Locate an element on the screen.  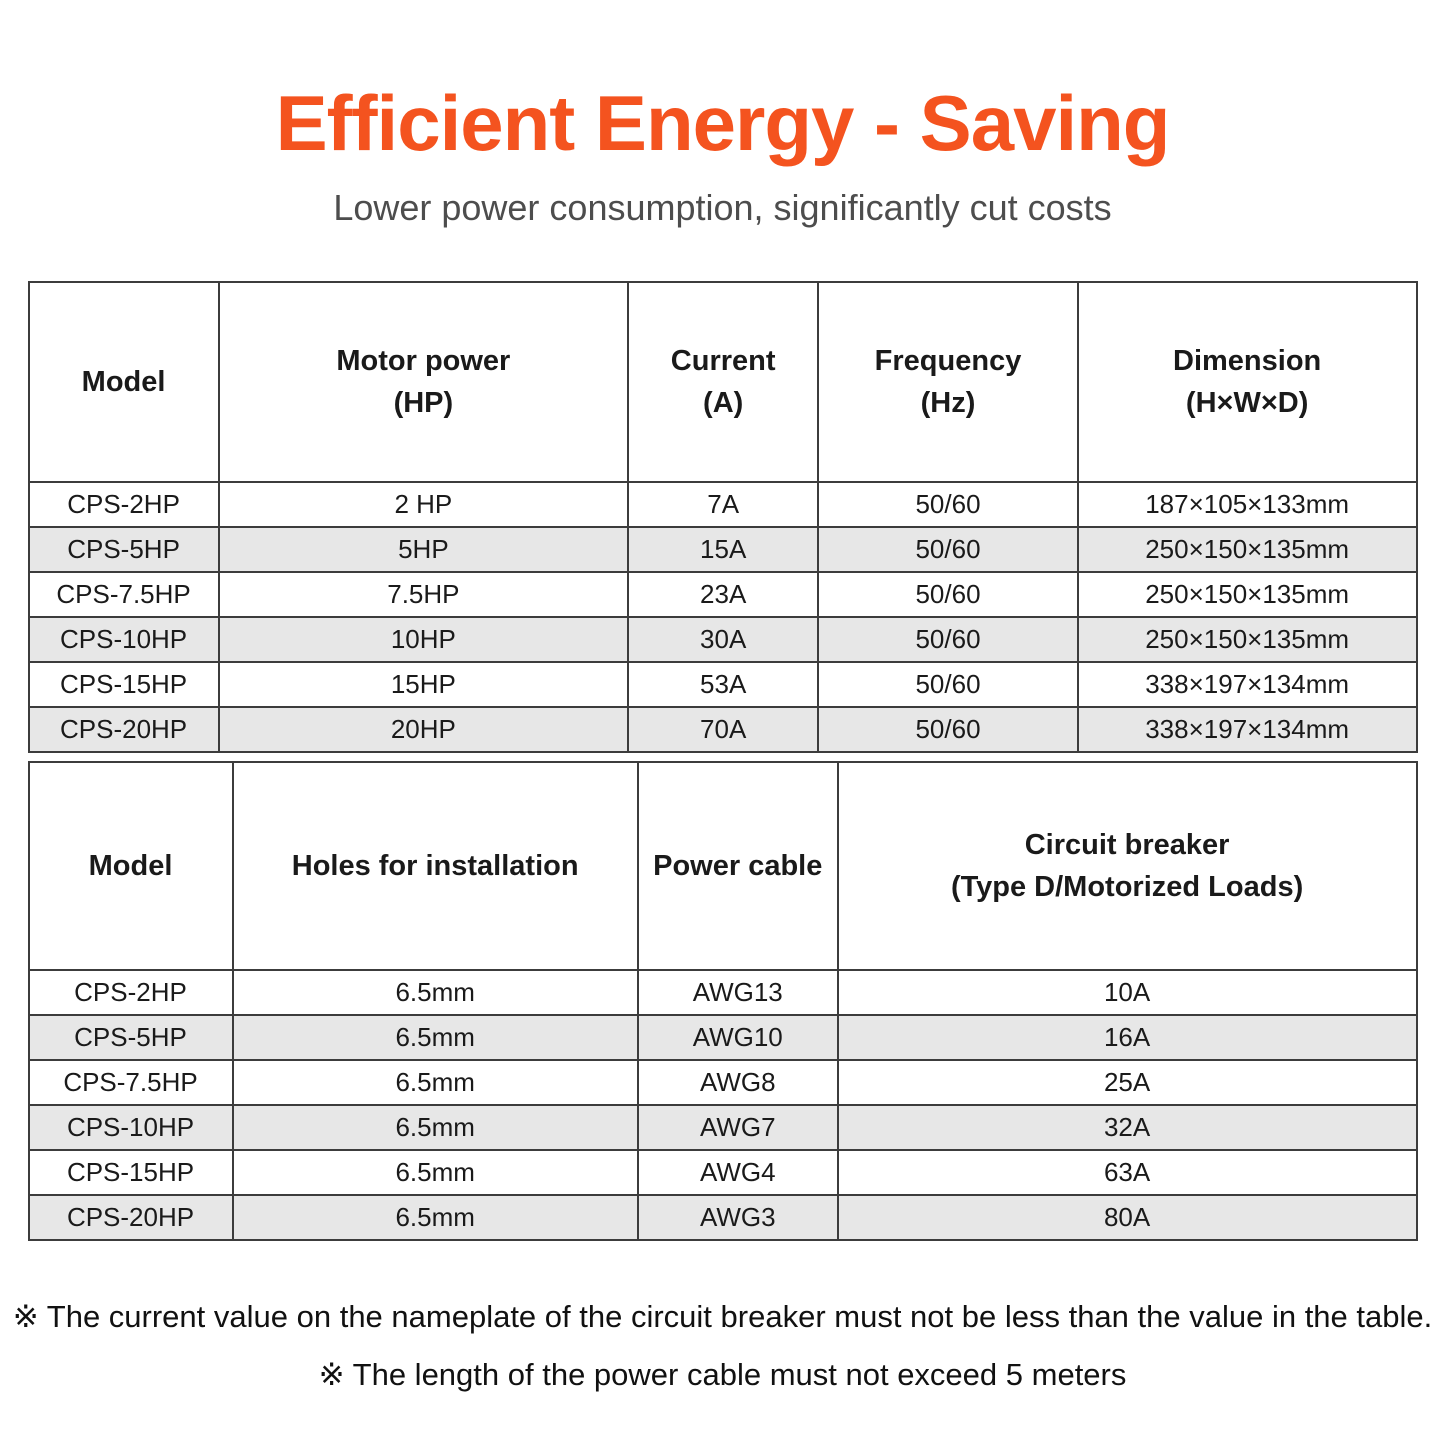
table-cell: AWG4 is located at coordinates (737, 1172).